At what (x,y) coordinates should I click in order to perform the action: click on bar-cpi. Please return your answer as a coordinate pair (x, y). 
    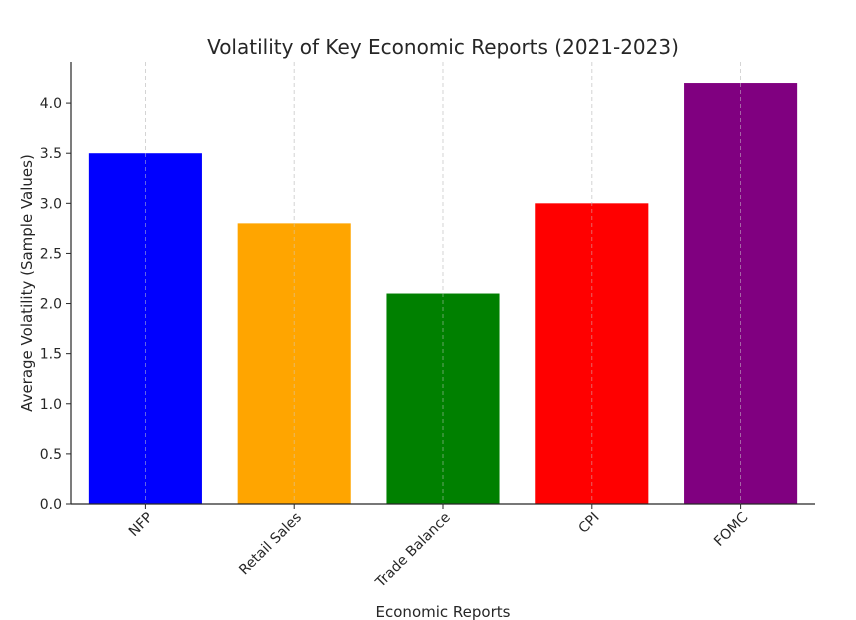
    Looking at the image, I should click on (592, 353).